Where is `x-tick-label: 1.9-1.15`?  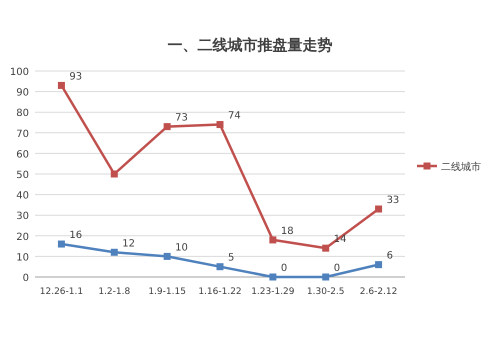
x-tick-label: 1.9-1.15 is located at coordinates (167, 292).